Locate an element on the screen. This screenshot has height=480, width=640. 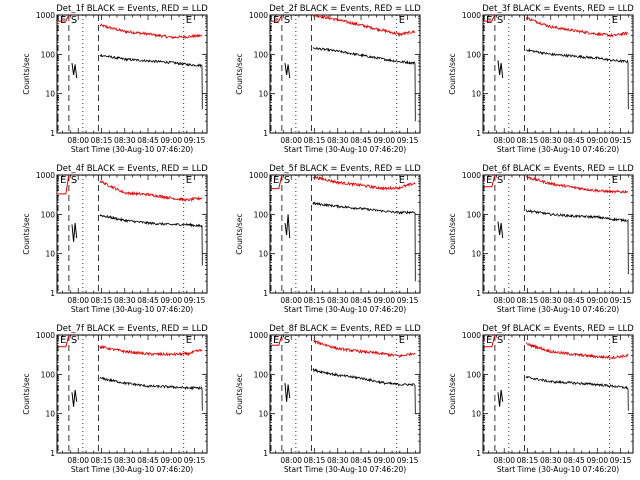
panel-title: Det_9f BLACK = Events, RED = LLD is located at coordinates (558, 329).